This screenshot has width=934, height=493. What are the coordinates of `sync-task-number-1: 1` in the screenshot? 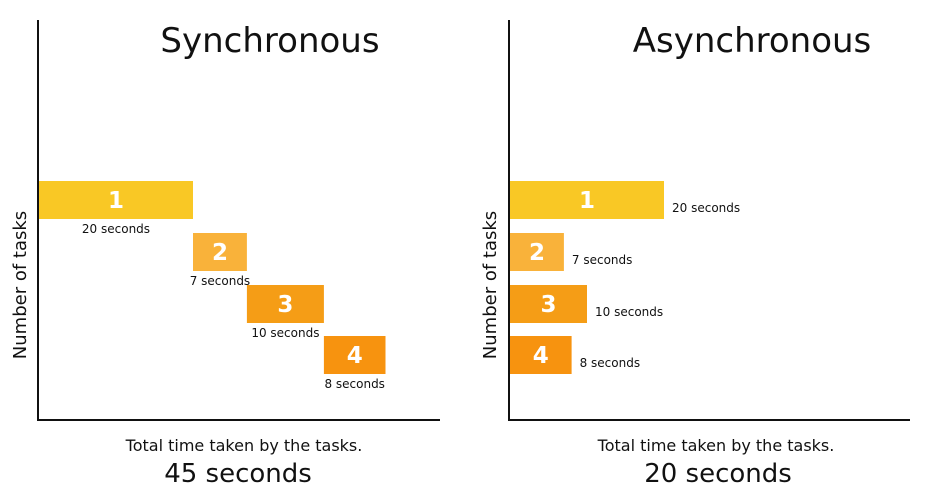 It's located at (116, 201).